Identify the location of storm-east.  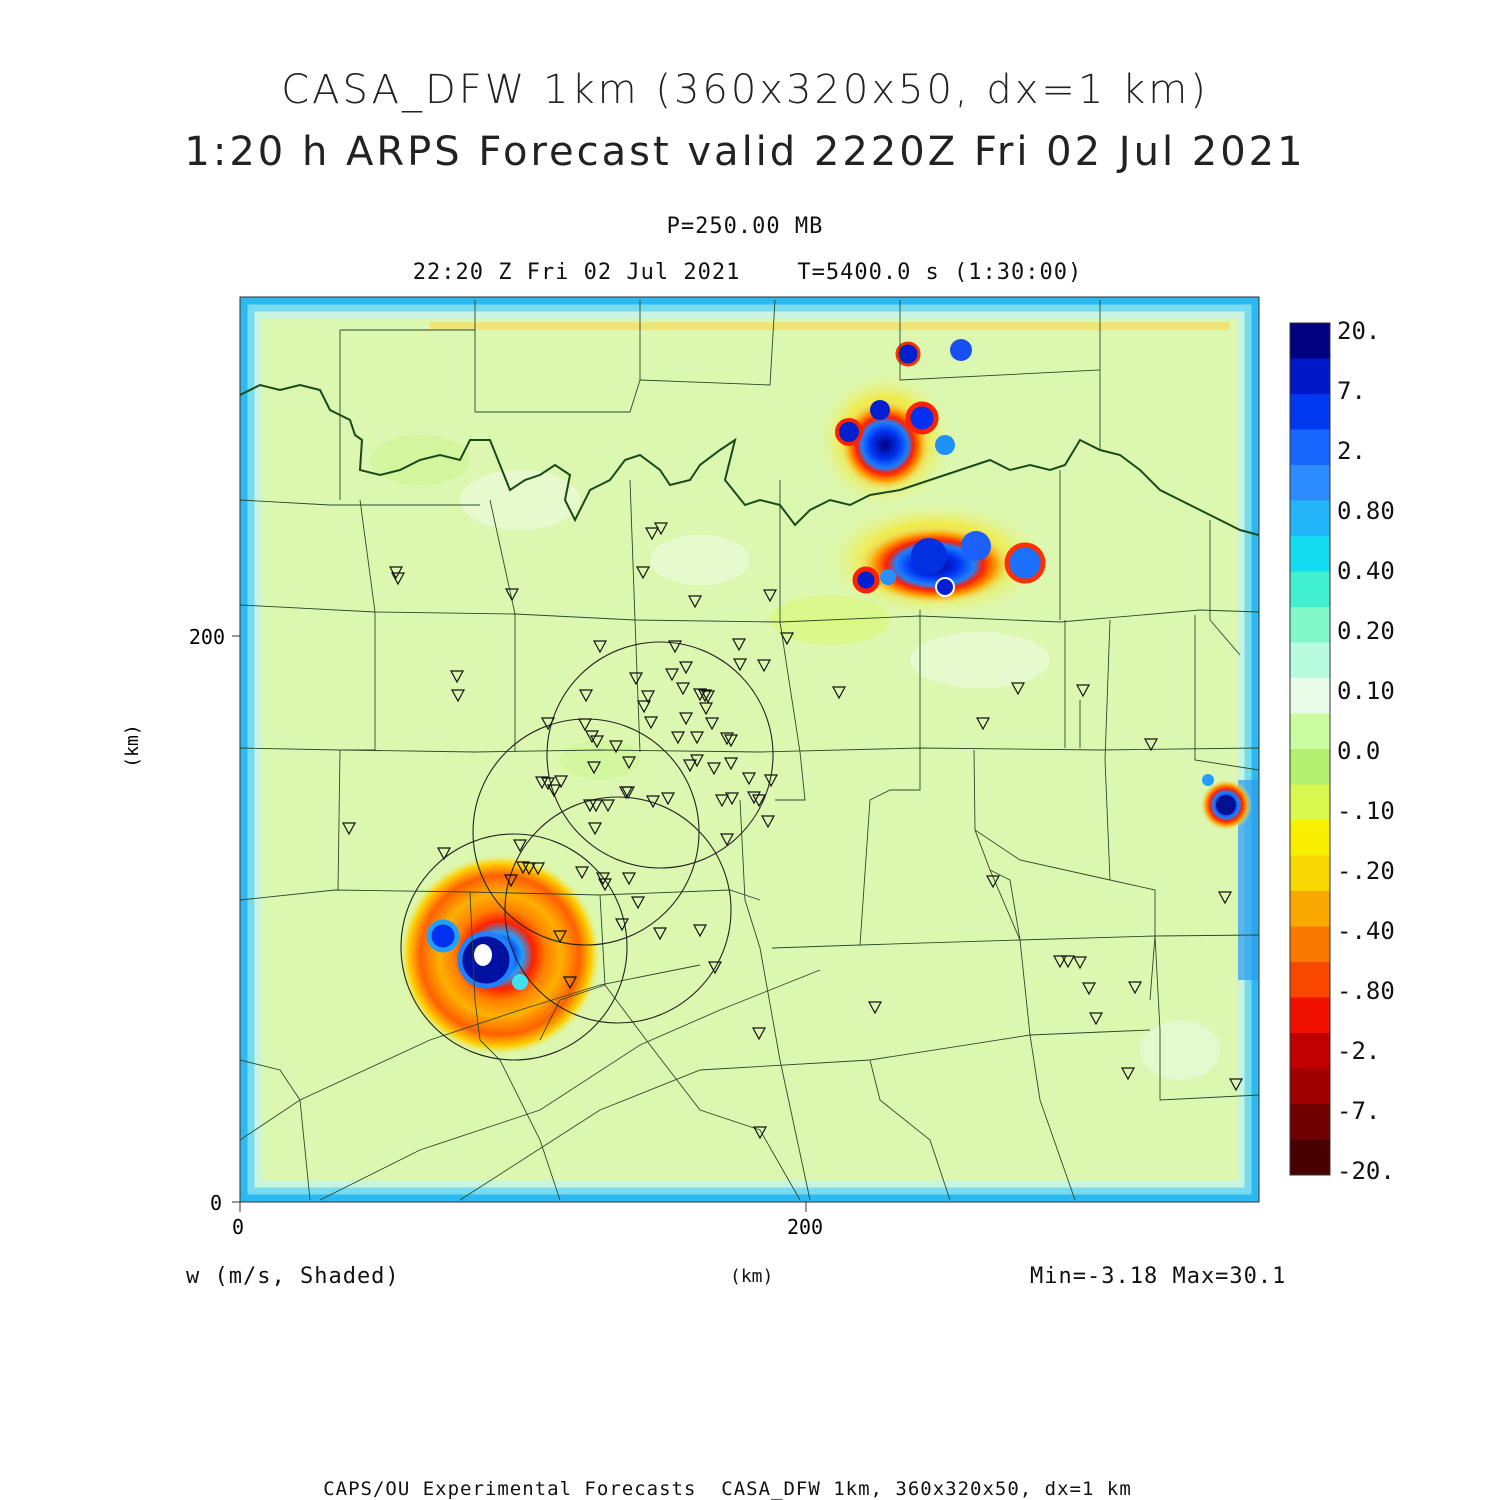
(1226, 802).